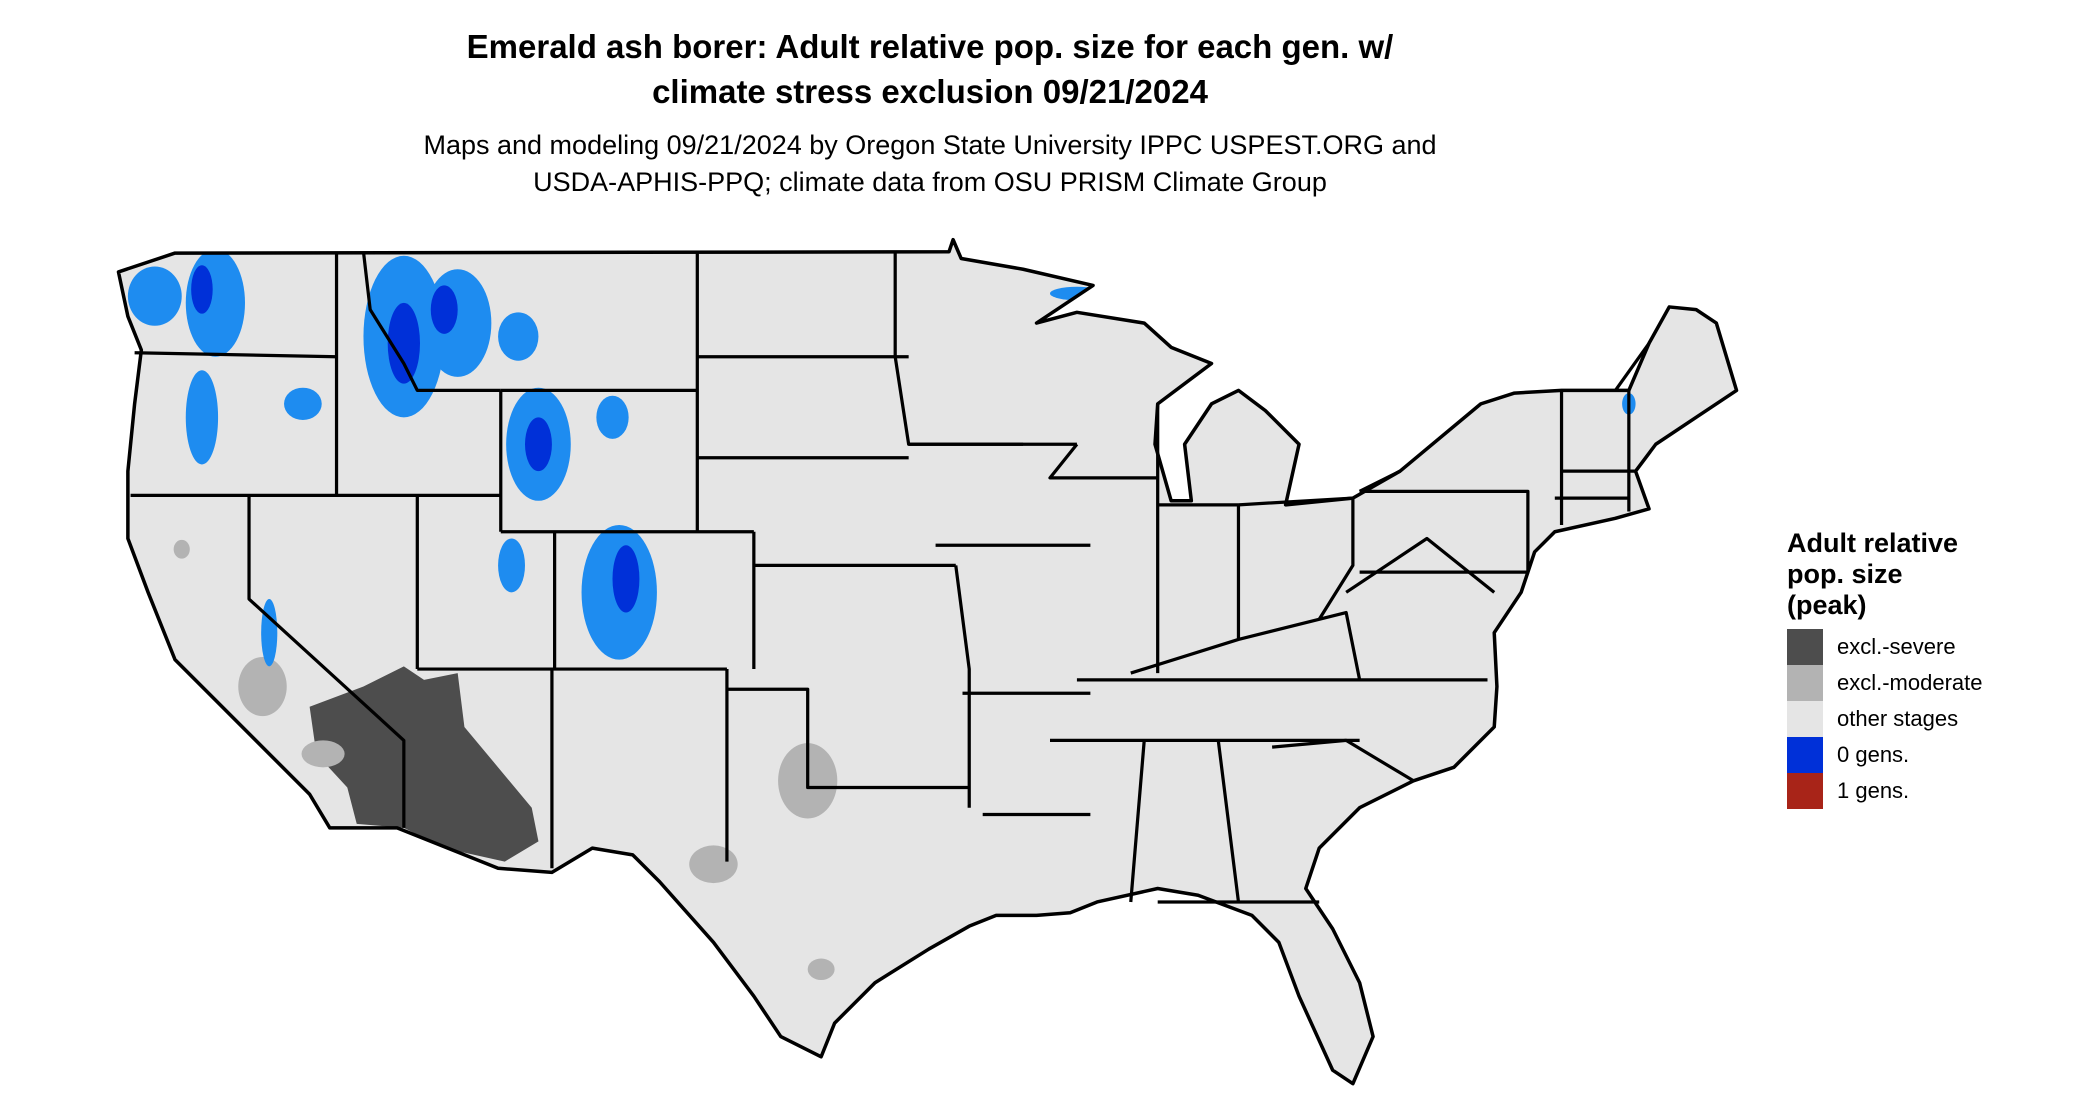 The height and width of the screenshot is (1116, 2100). I want to click on legend-title-line: pop. size, so click(1845, 574).